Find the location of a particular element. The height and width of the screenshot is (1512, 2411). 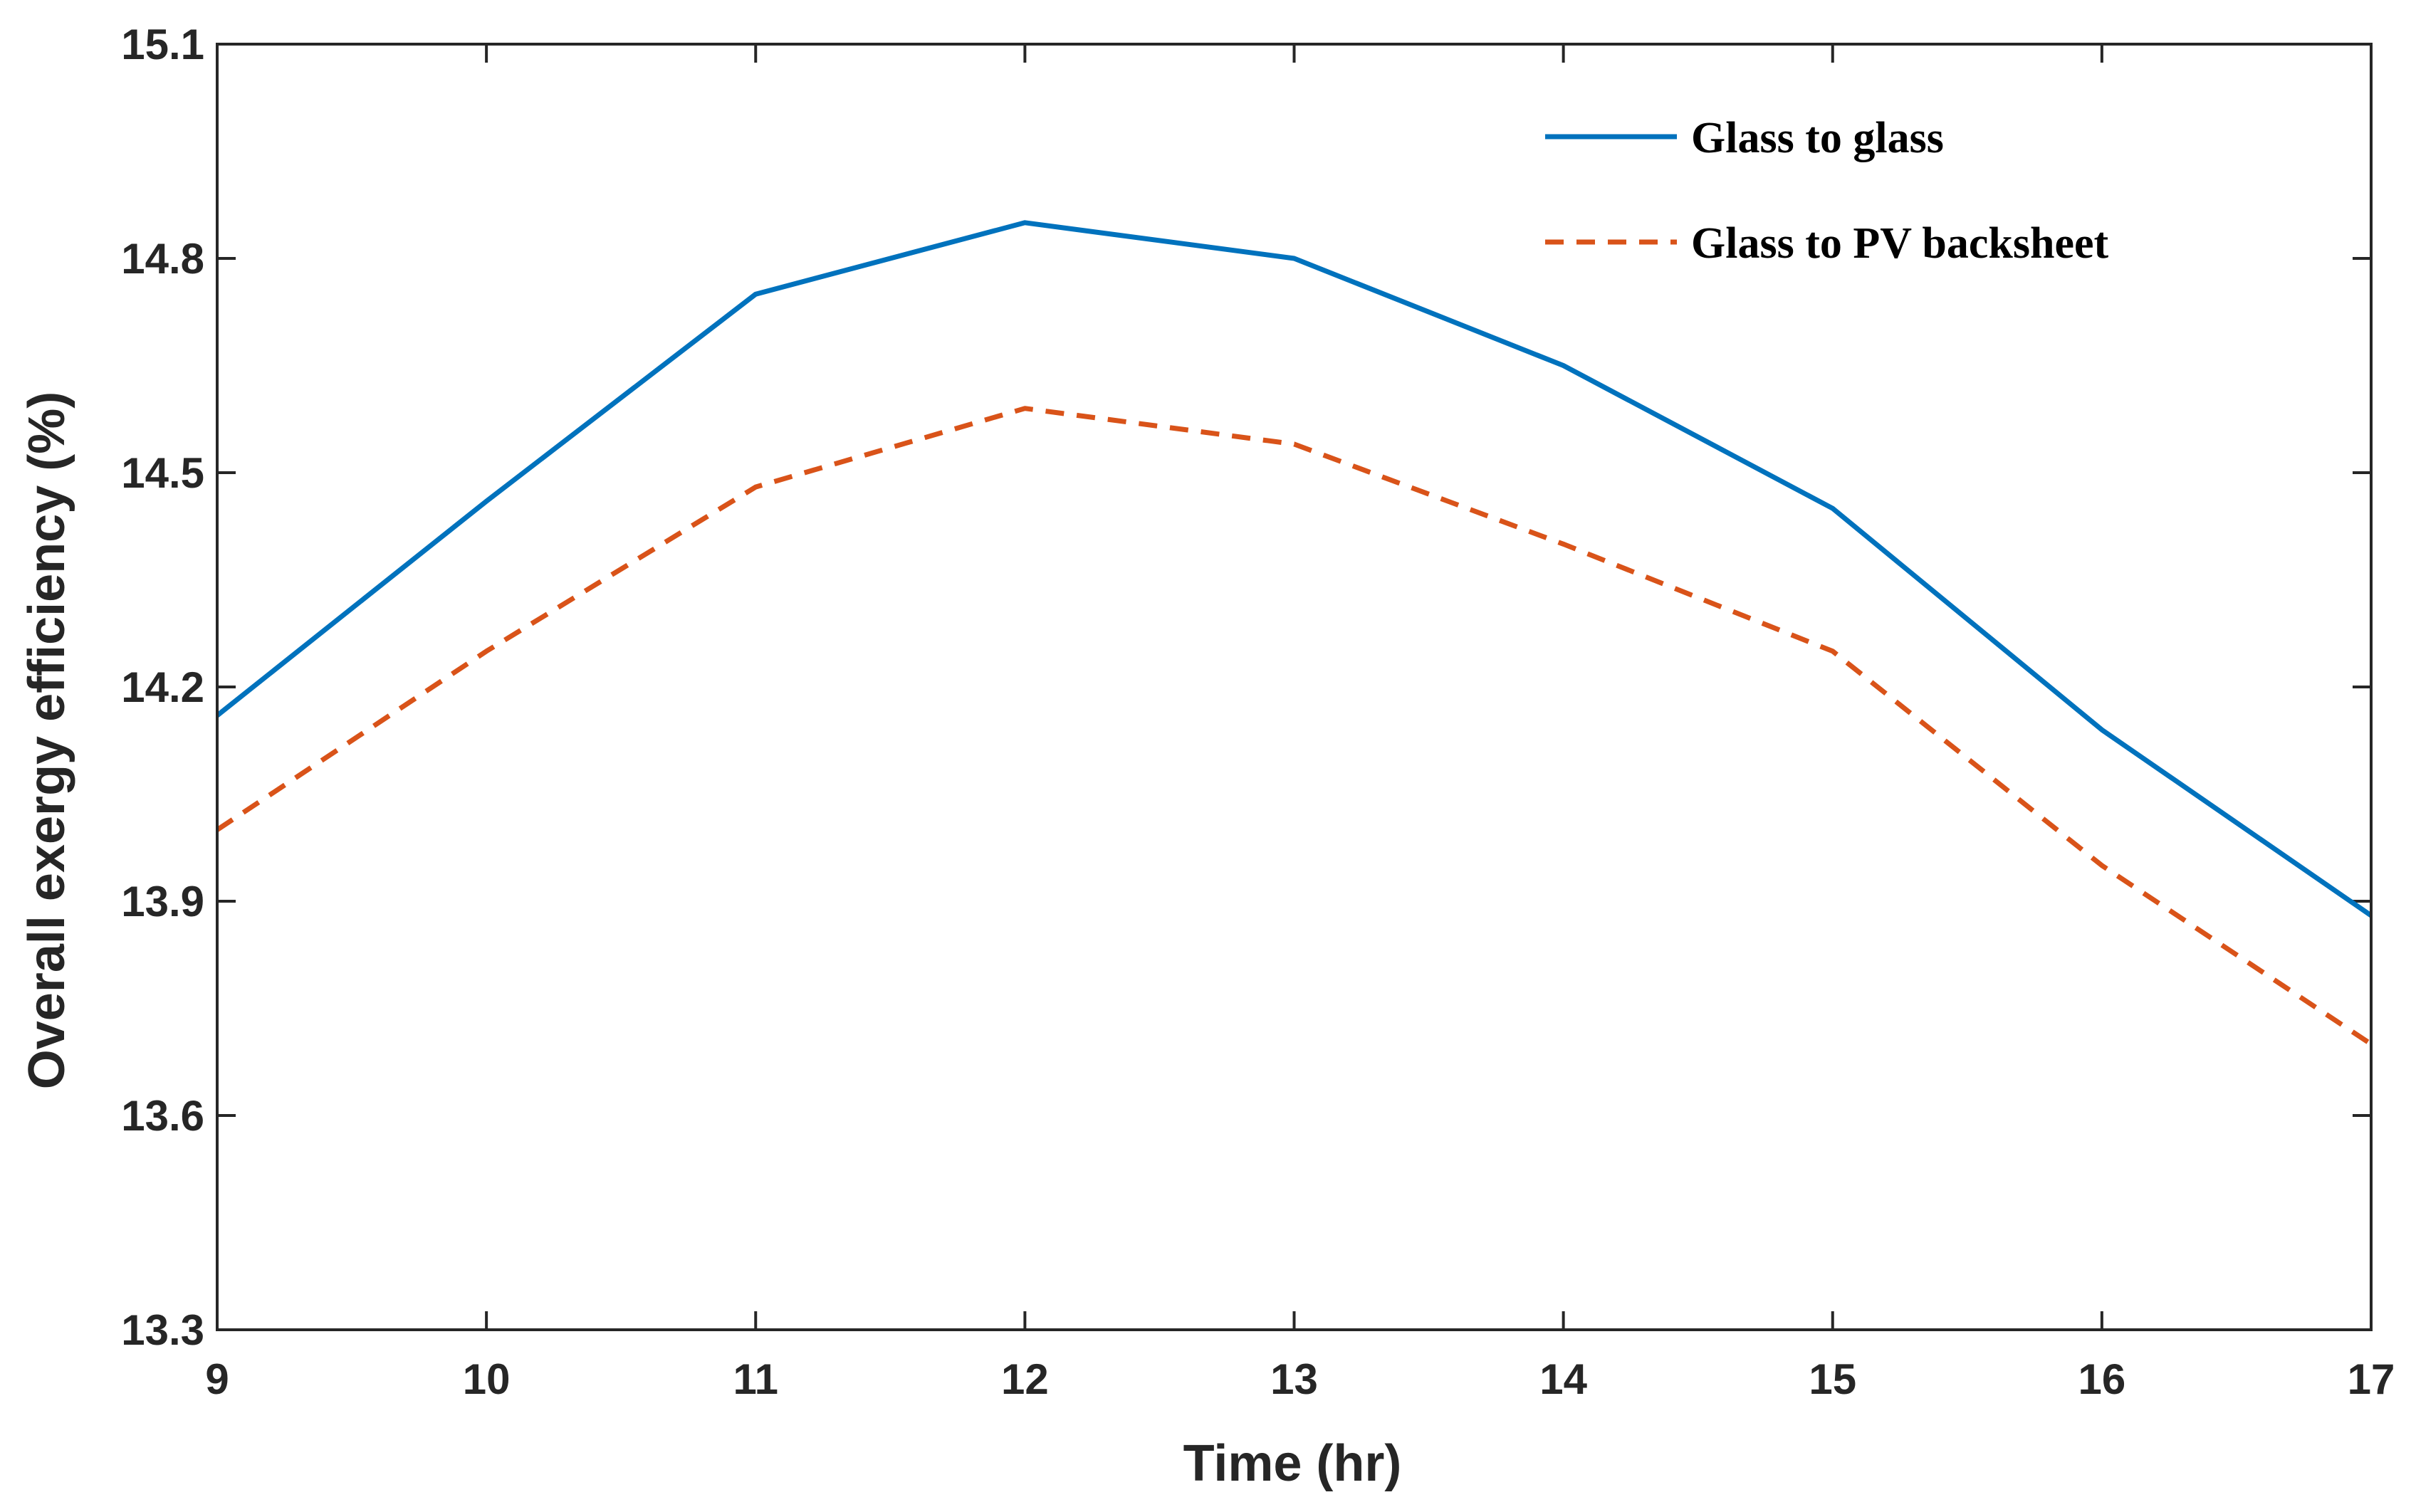

x-tick-label: 10 is located at coordinates (487, 1379).